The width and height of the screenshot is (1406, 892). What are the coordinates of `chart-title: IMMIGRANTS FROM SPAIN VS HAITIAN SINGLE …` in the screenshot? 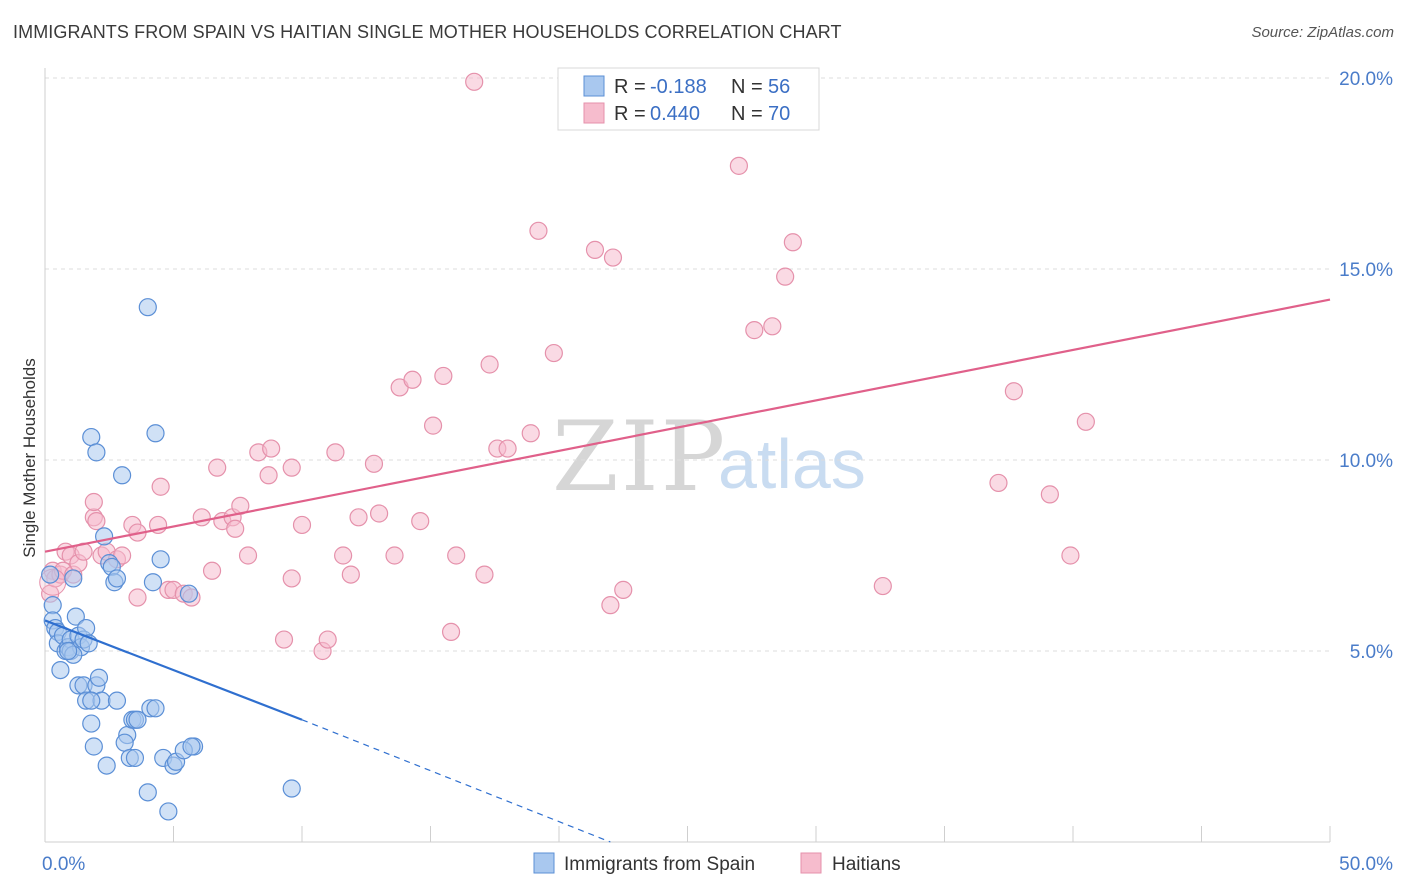 It's located at (427, 32).